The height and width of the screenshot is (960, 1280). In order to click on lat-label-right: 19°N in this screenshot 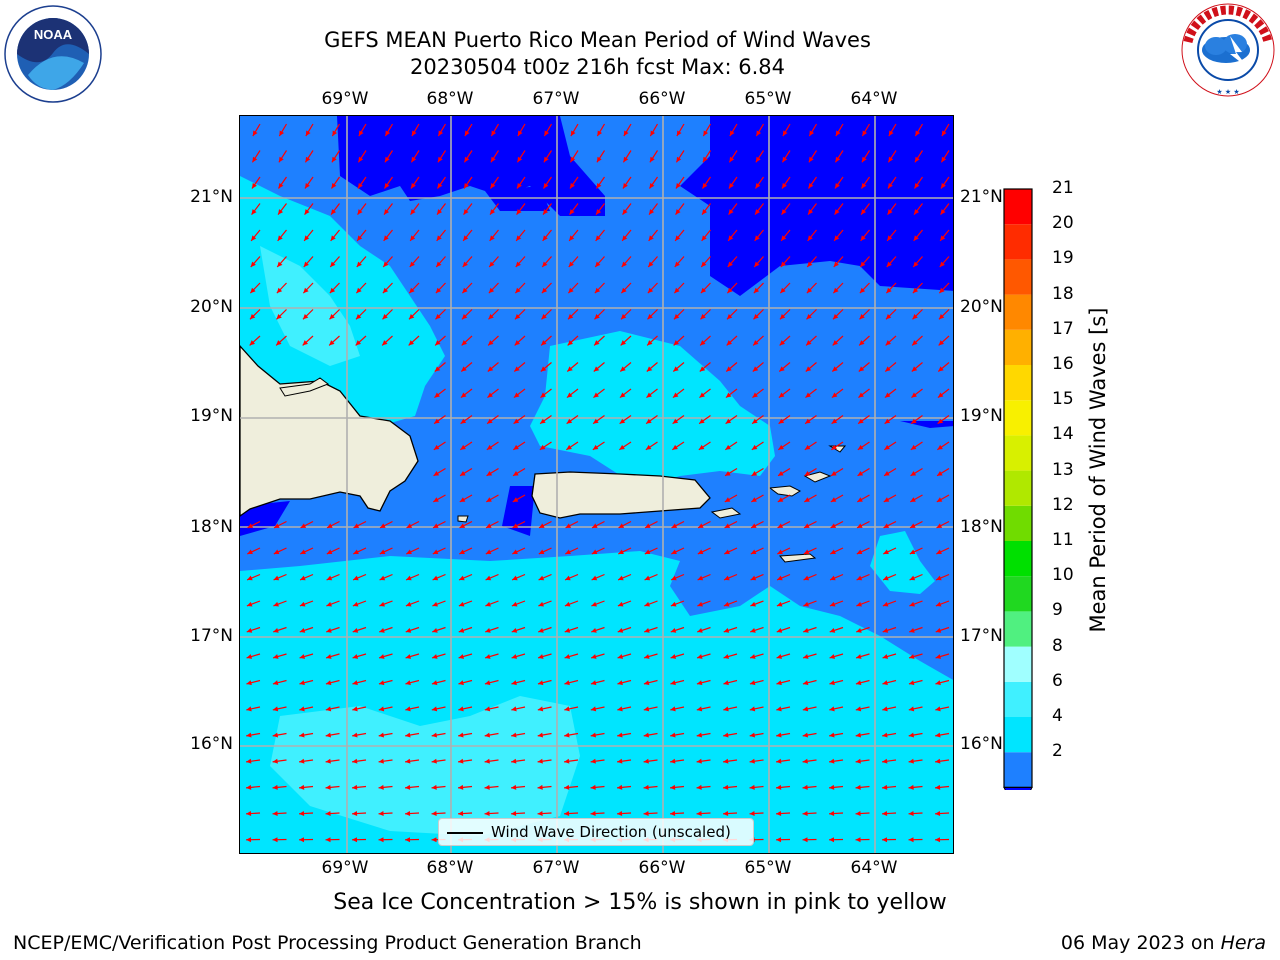, I will do `click(981, 416)`.